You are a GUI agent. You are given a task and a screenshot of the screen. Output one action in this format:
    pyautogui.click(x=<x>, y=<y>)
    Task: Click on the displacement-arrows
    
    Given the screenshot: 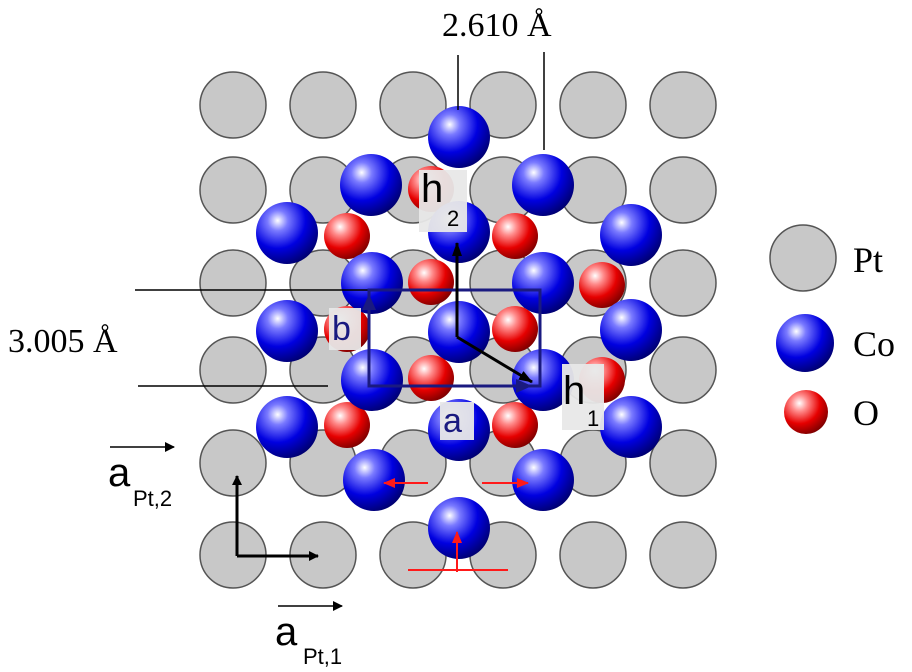 What is the action you would take?
    pyautogui.click(x=456, y=525)
    